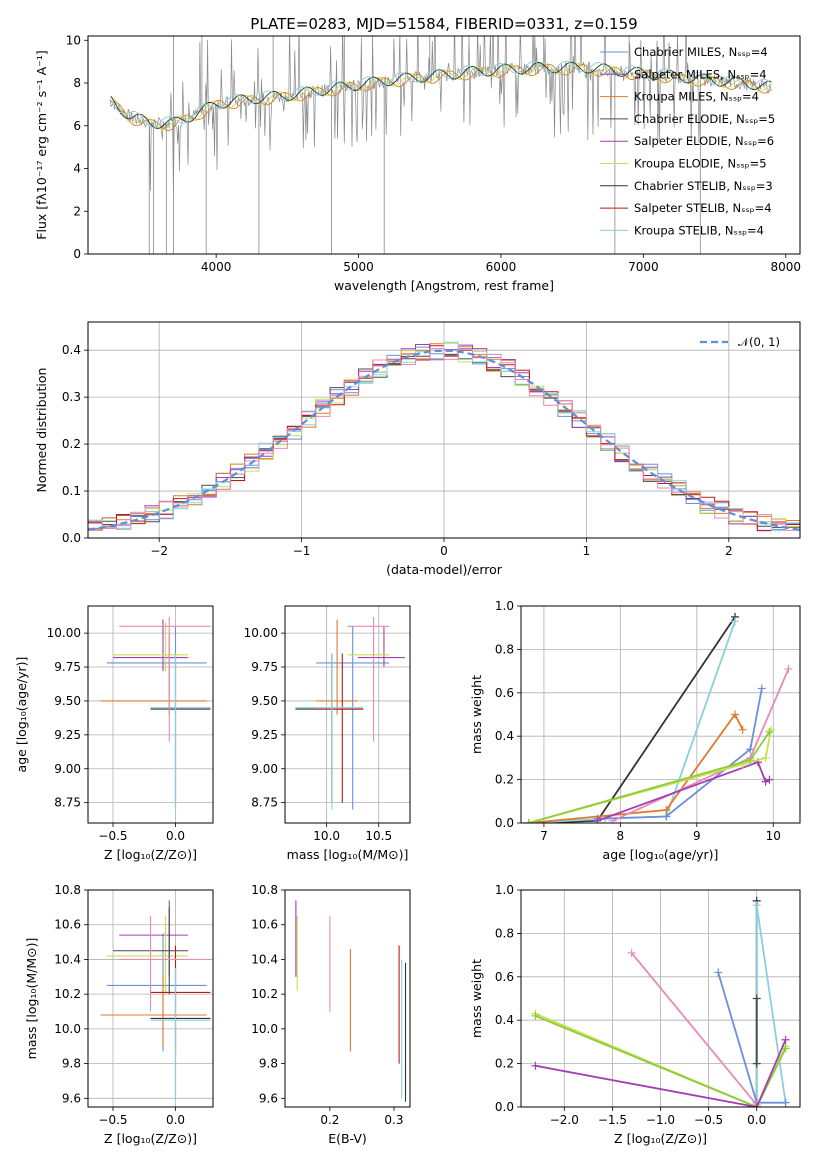  Describe the element at coordinates (159, 551) in the screenshot. I see `x-tick-label: −2` at that location.